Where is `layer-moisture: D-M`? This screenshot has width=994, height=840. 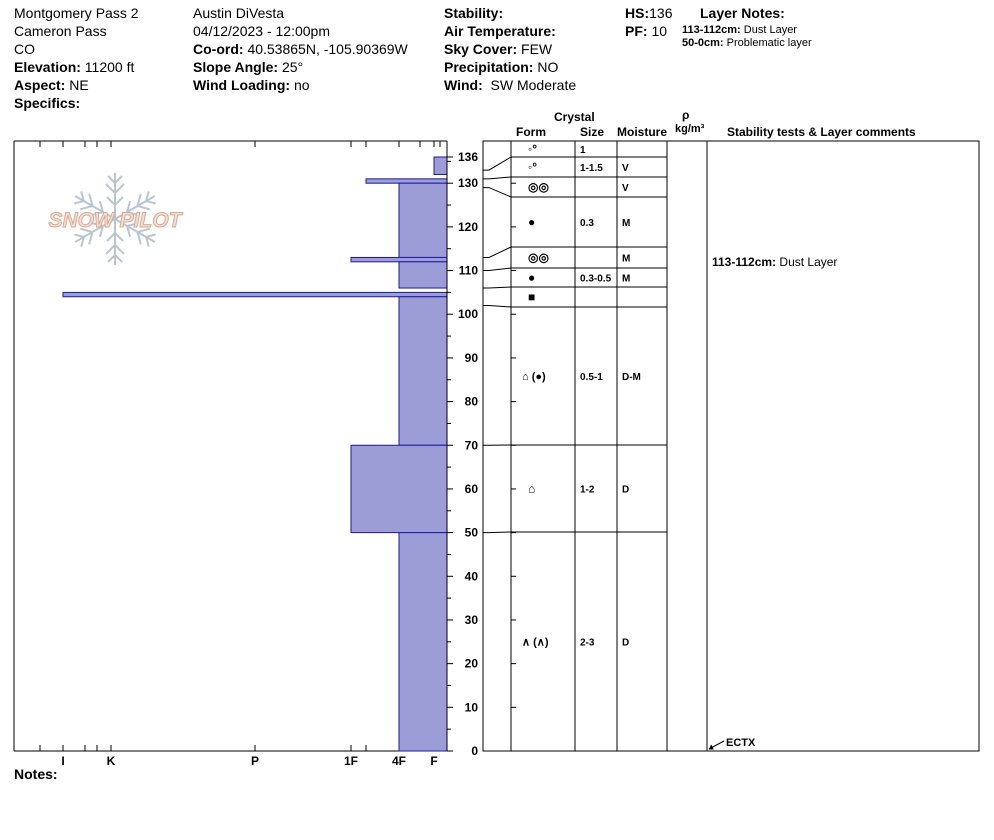
layer-moisture: D-M is located at coordinates (631, 377).